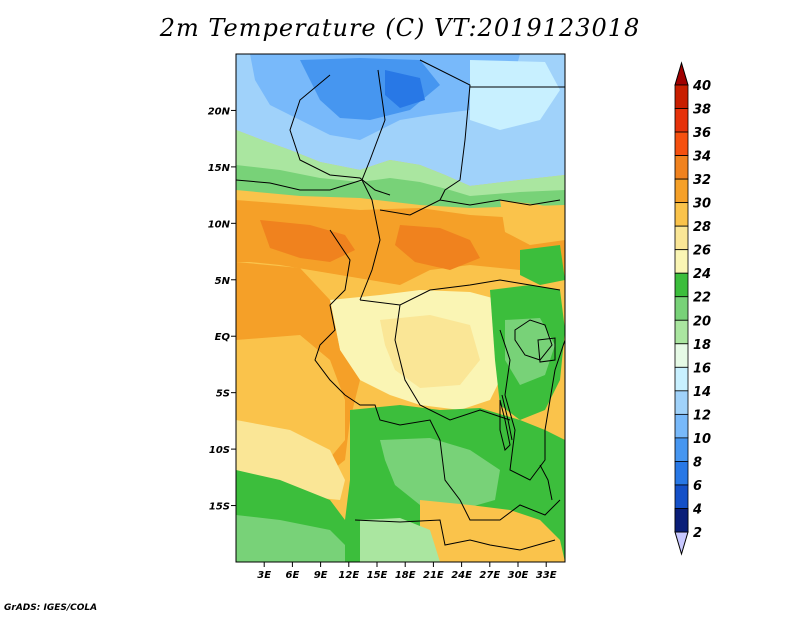 The image size is (800, 618). I want to click on colorbar-bottom-arrow, so click(681, 543).